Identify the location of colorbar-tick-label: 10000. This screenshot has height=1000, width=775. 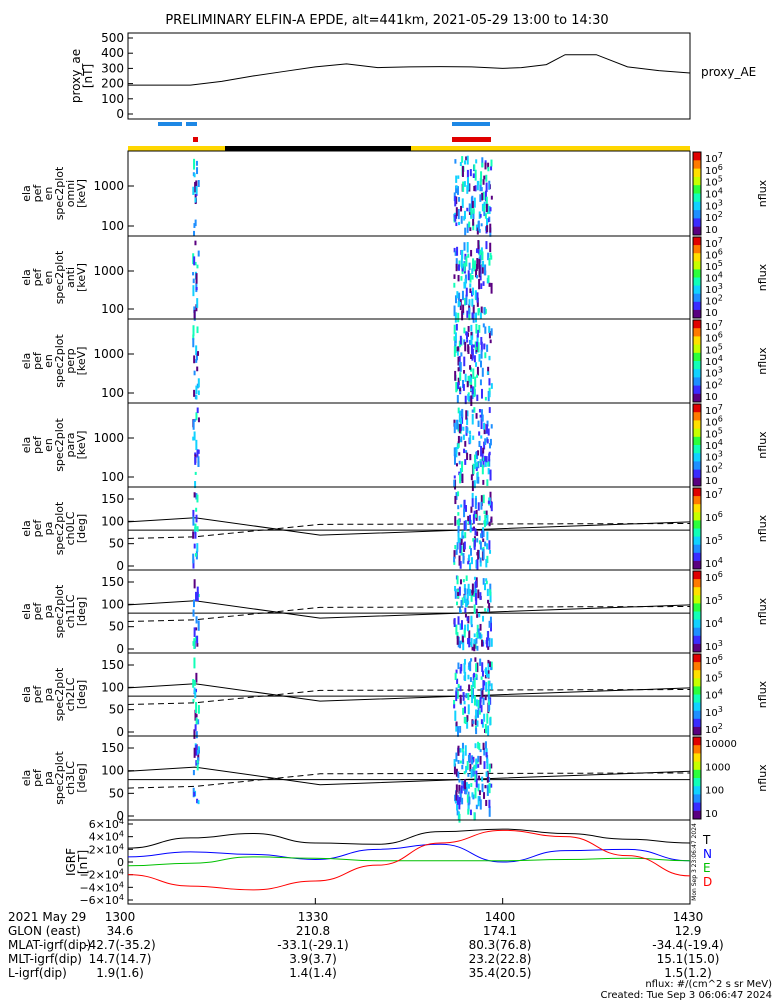
(721, 744).